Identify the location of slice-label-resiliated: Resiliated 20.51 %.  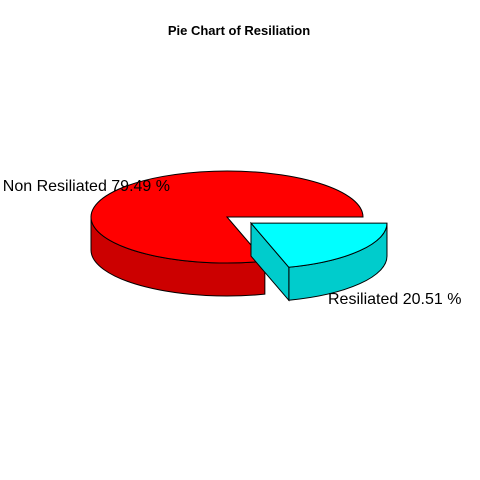
(394, 299).